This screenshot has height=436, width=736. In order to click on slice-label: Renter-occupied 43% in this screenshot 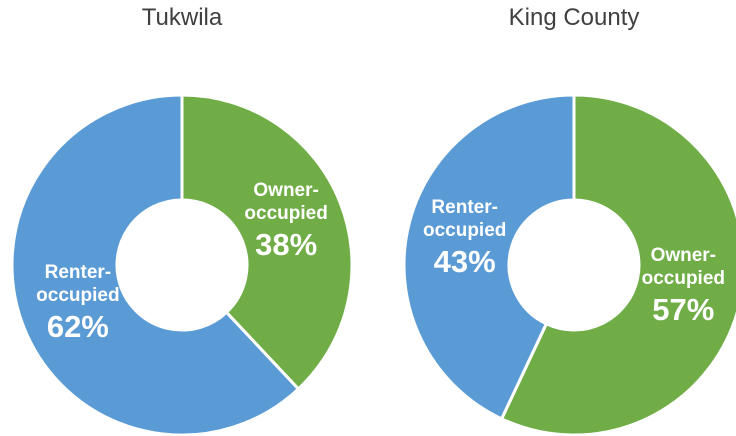, I will do `click(465, 239)`.